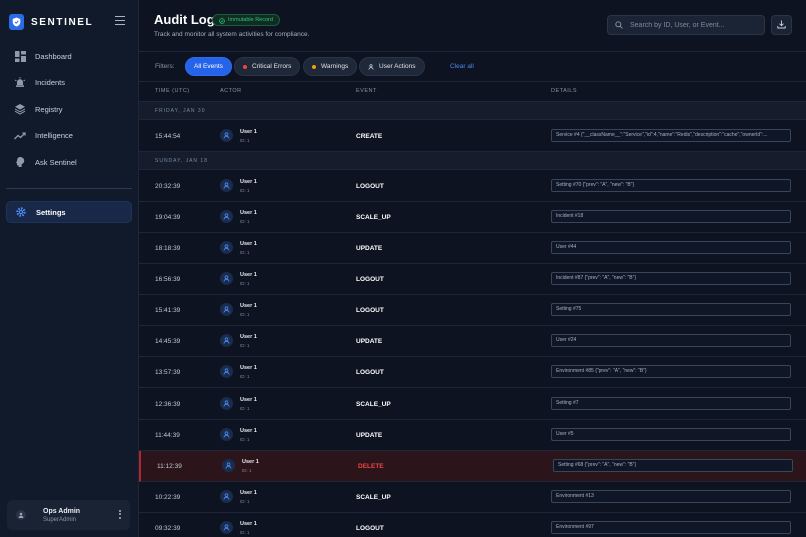  Describe the element at coordinates (20, 56) in the screenshot. I see `dashboard-icon` at that location.